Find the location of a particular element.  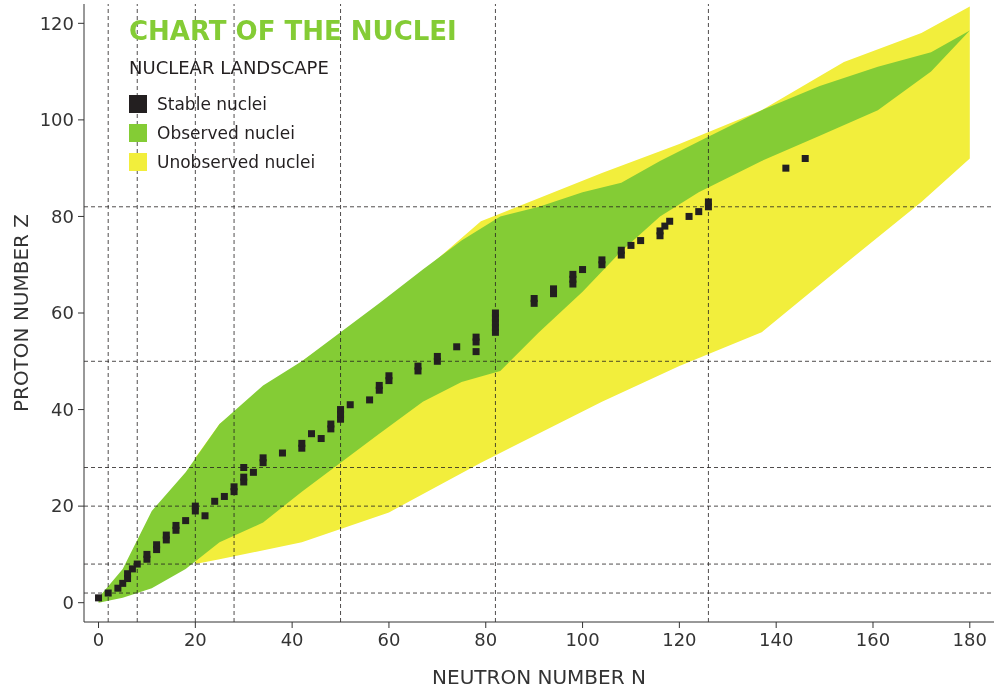

legend-label: Unobserved nuclei is located at coordinates (236, 161).